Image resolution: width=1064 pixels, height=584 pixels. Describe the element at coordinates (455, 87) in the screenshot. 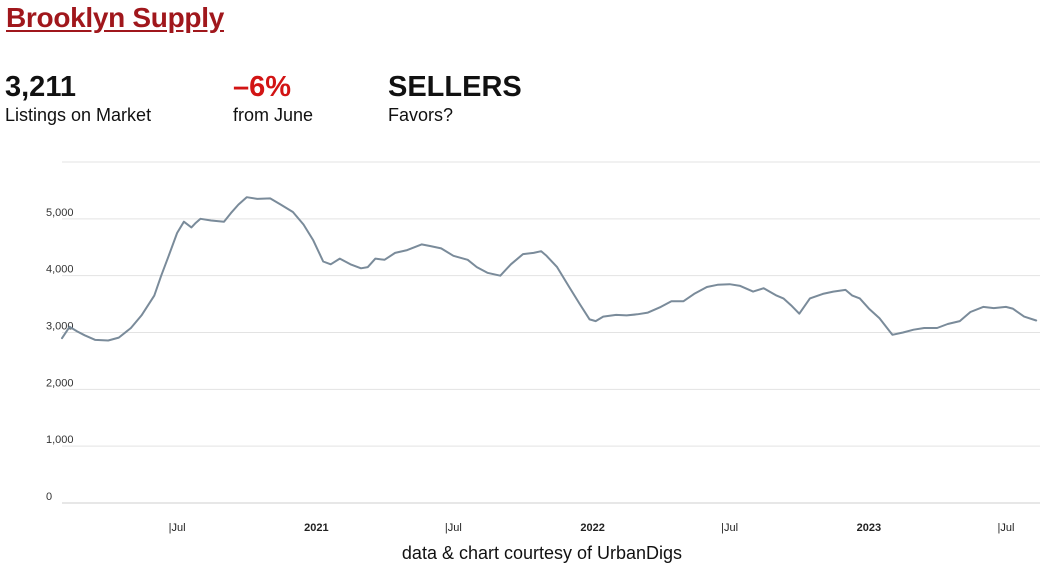

I see `market-favor-value: SELLERS` at that location.